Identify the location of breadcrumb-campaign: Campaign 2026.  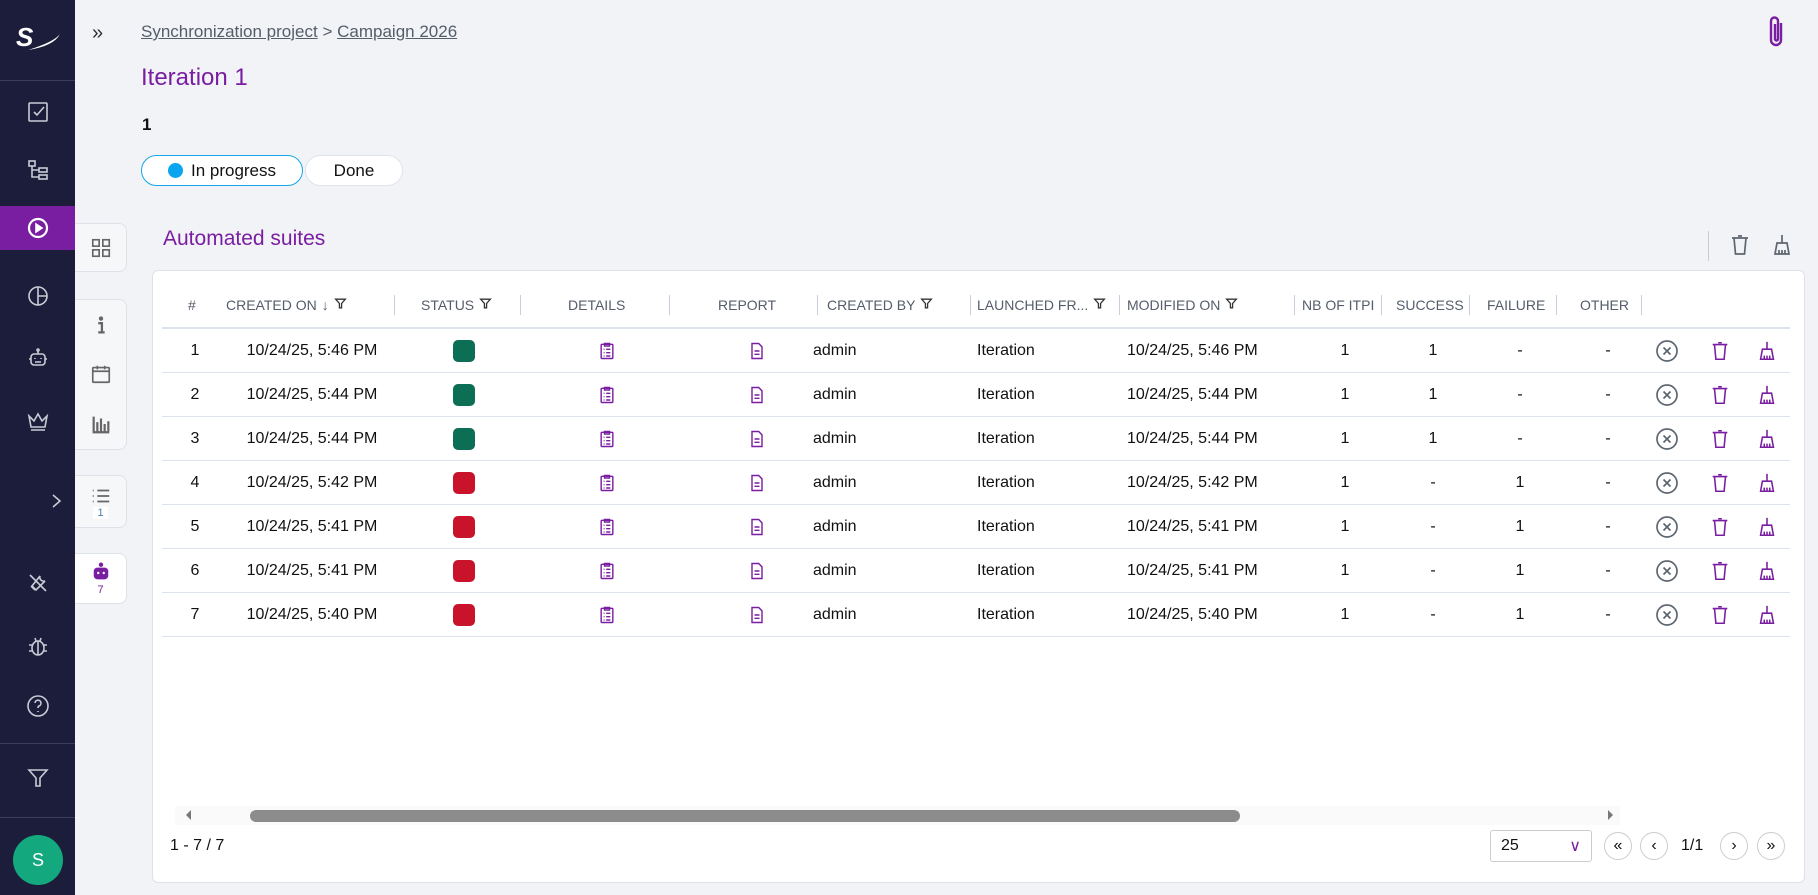
(397, 31).